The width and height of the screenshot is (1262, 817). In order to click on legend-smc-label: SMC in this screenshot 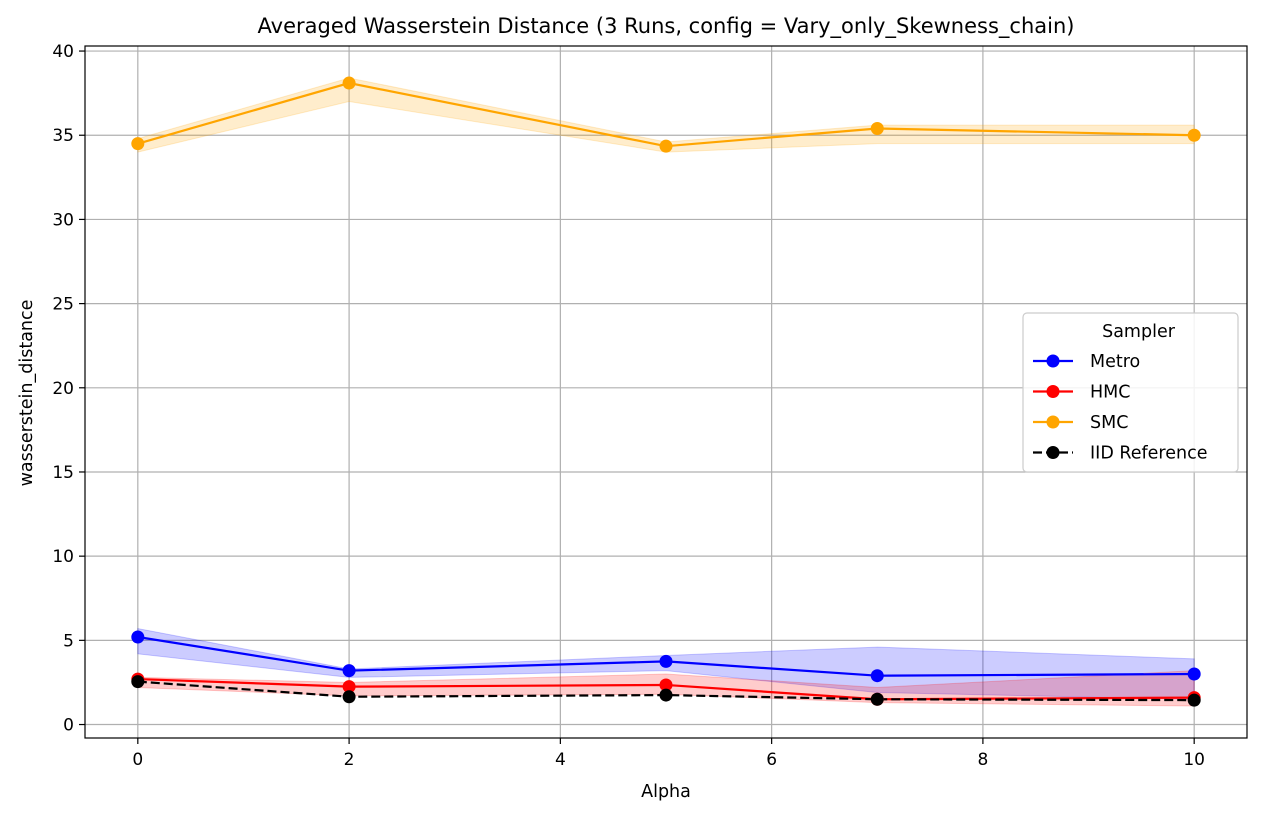, I will do `click(1109, 423)`.